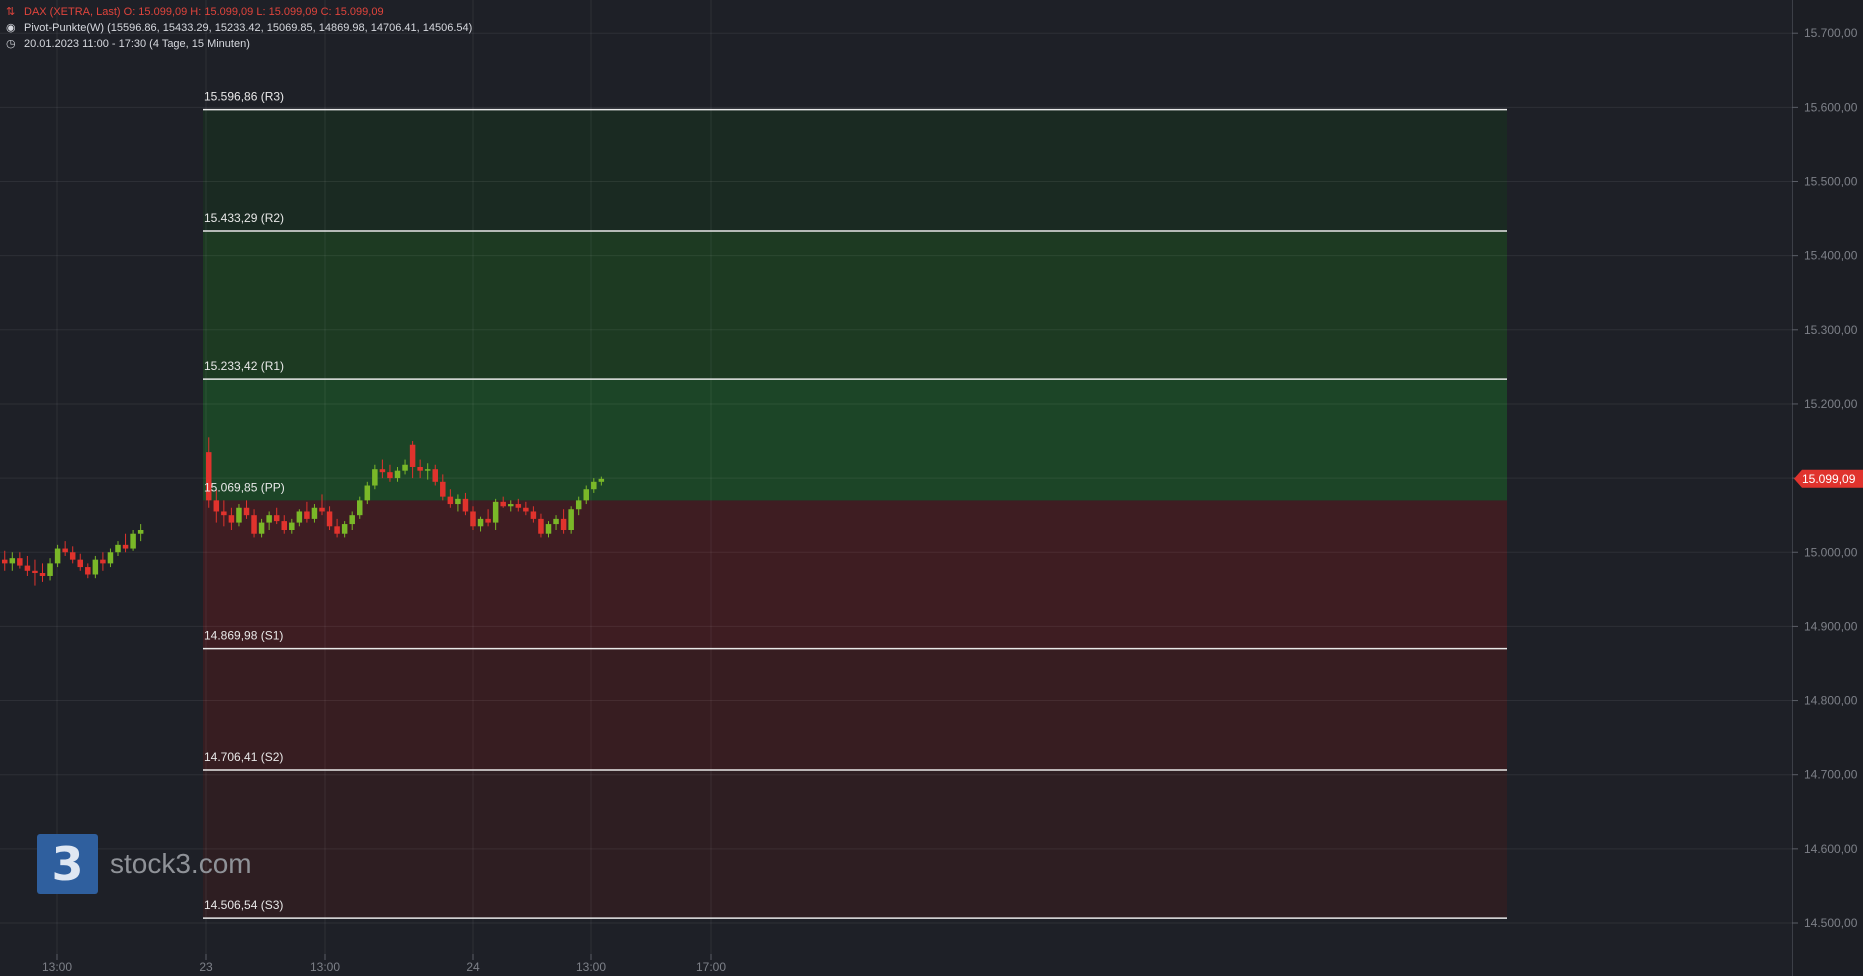 The height and width of the screenshot is (976, 1863). I want to click on y-axis-tick-label: 15.300,00, so click(1831, 330).